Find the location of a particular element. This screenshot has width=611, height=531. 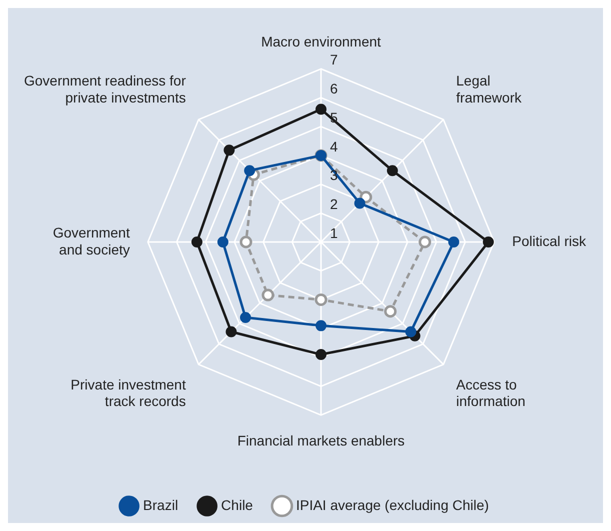

legend-label: Chile is located at coordinates (237, 504).